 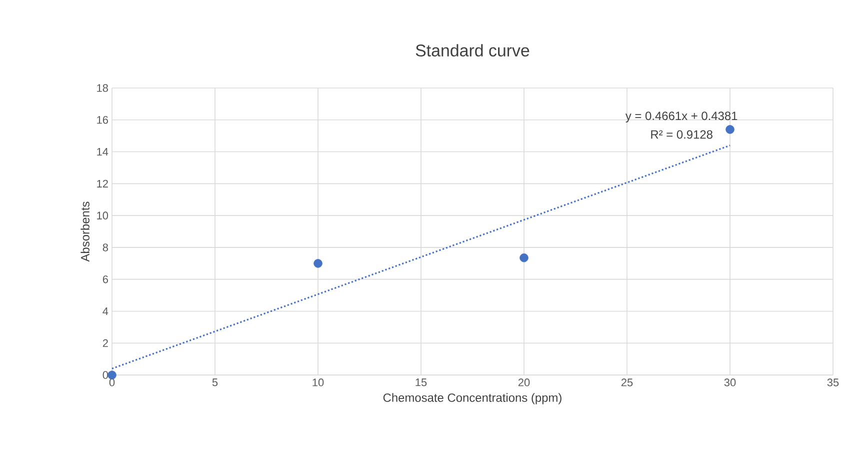 I want to click on x-tick-label: 30, so click(x=730, y=382).